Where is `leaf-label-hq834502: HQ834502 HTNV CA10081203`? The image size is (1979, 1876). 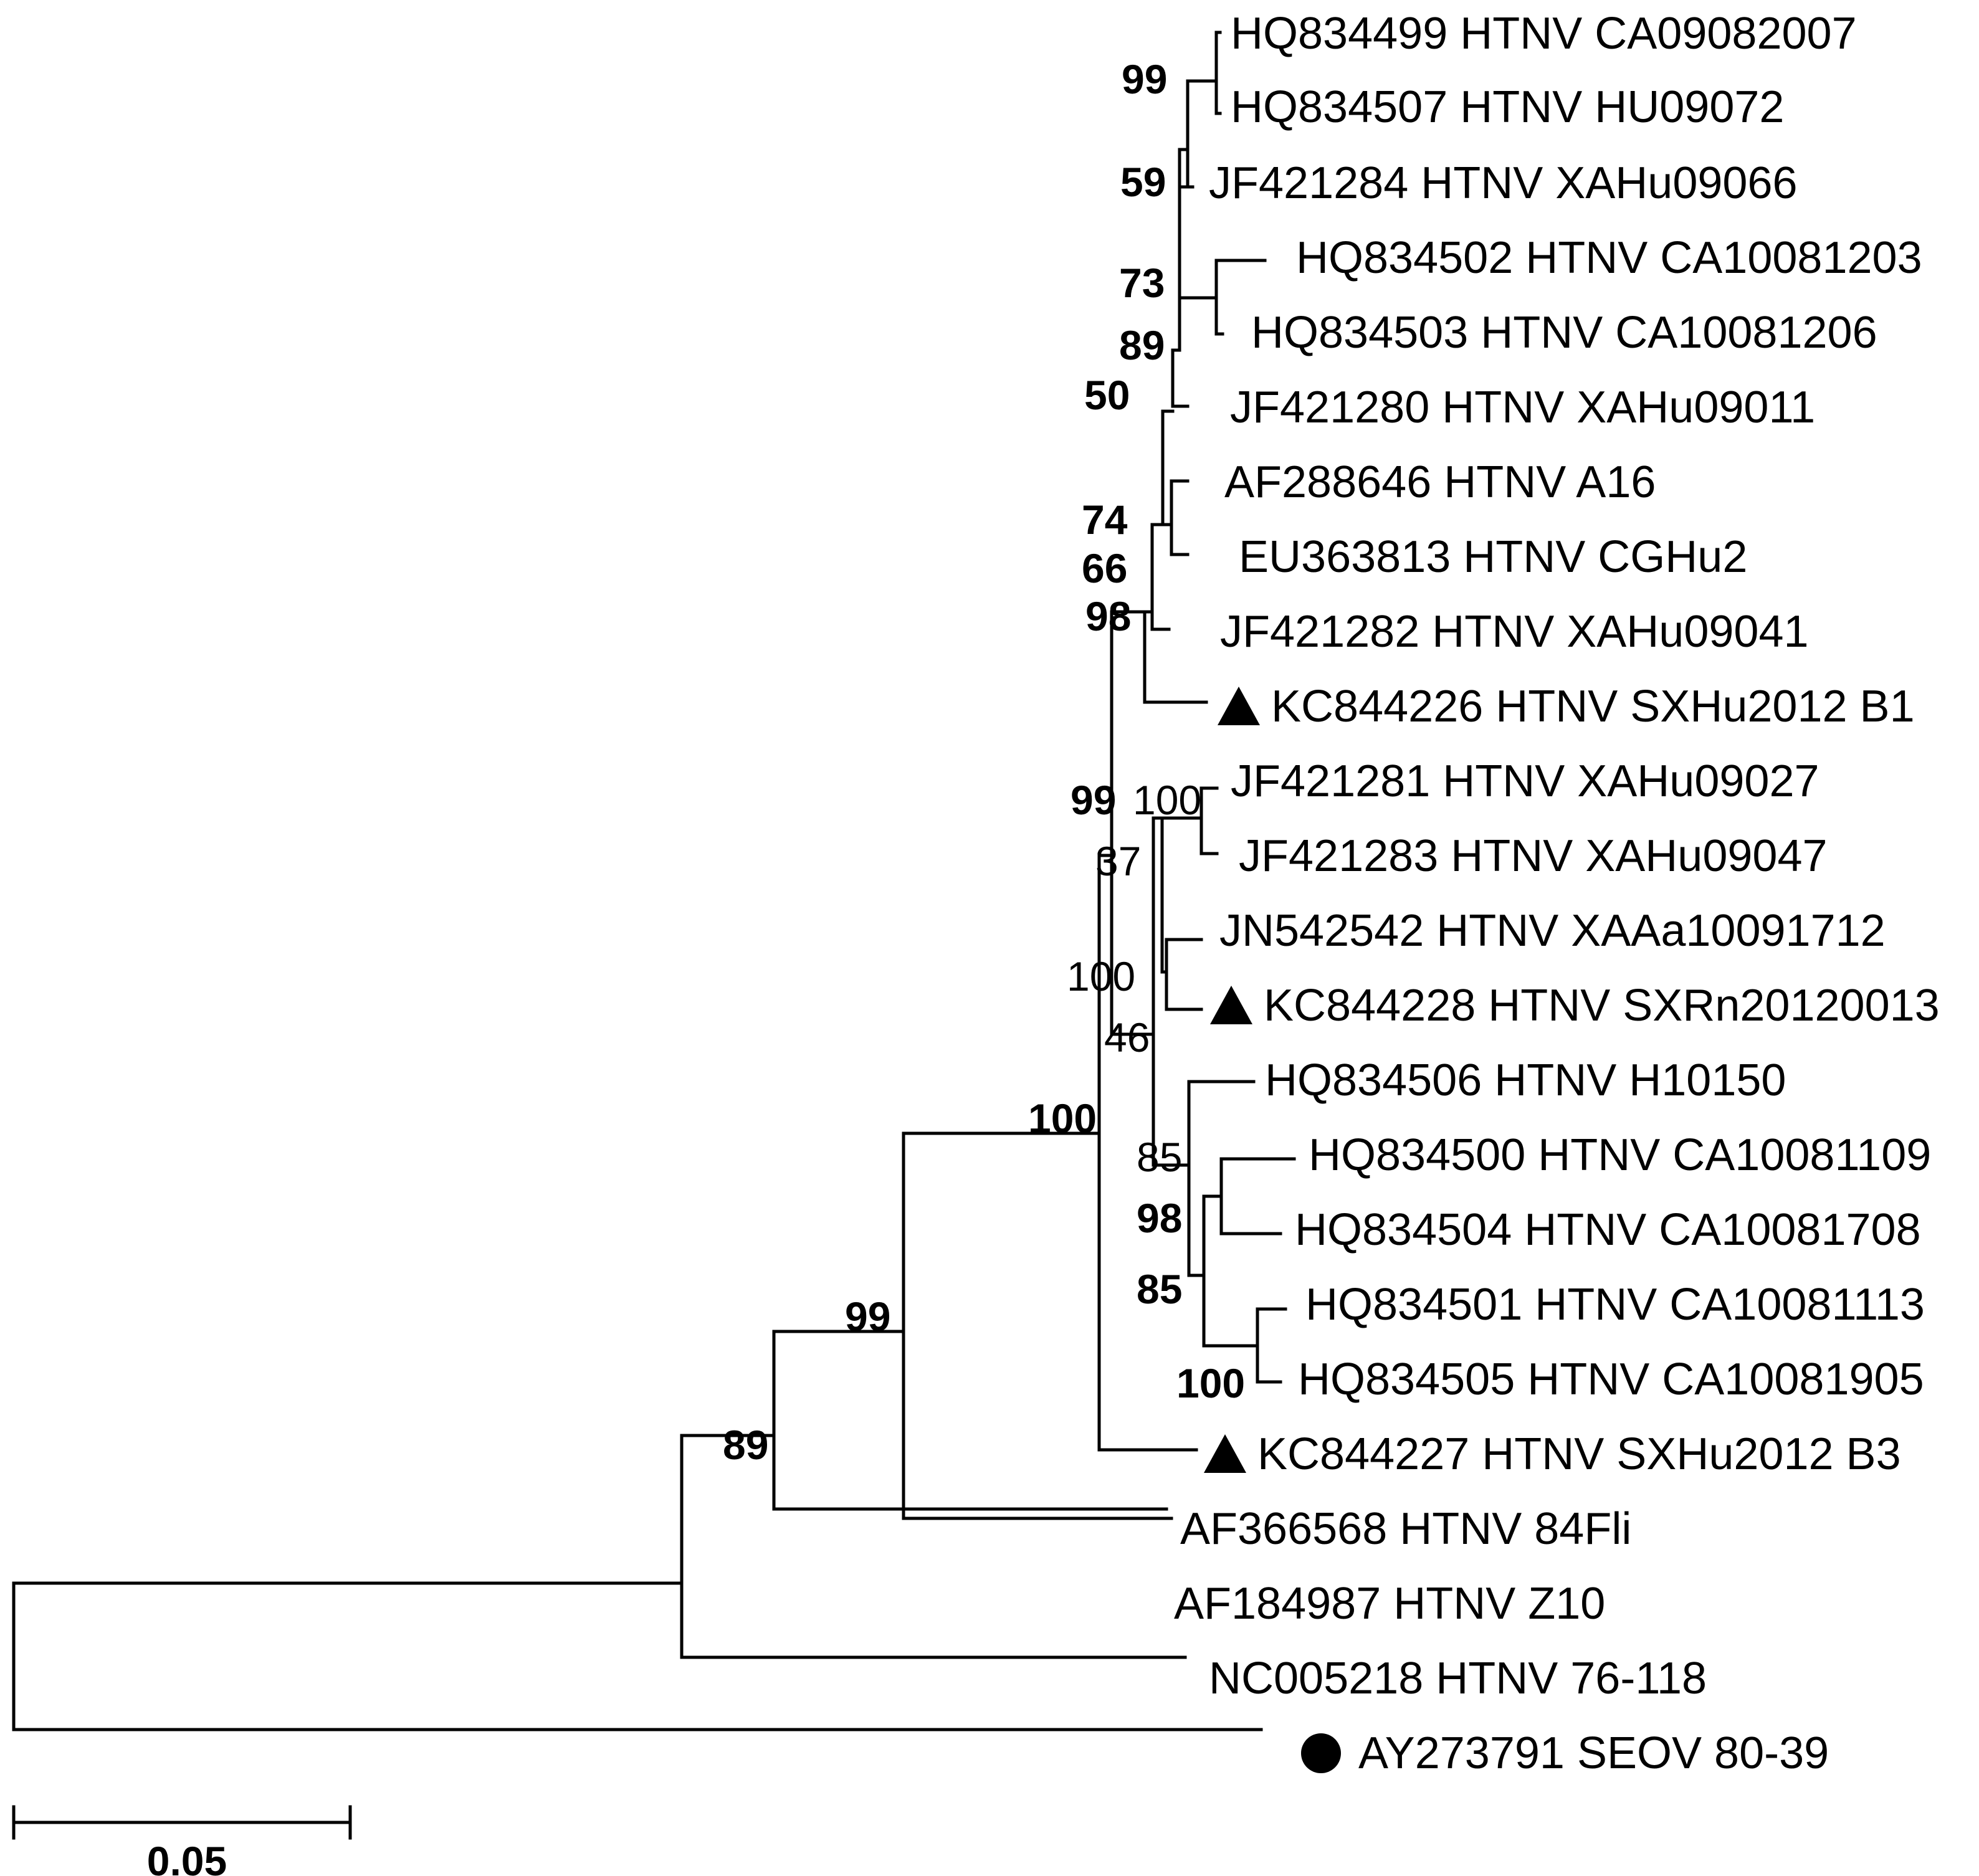 leaf-label-hq834502: HQ834502 HTNV CA10081203 is located at coordinates (1609, 258).